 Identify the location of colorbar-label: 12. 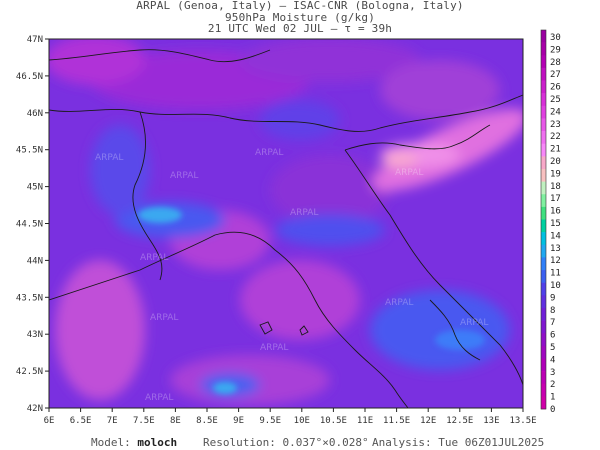
(555, 261).